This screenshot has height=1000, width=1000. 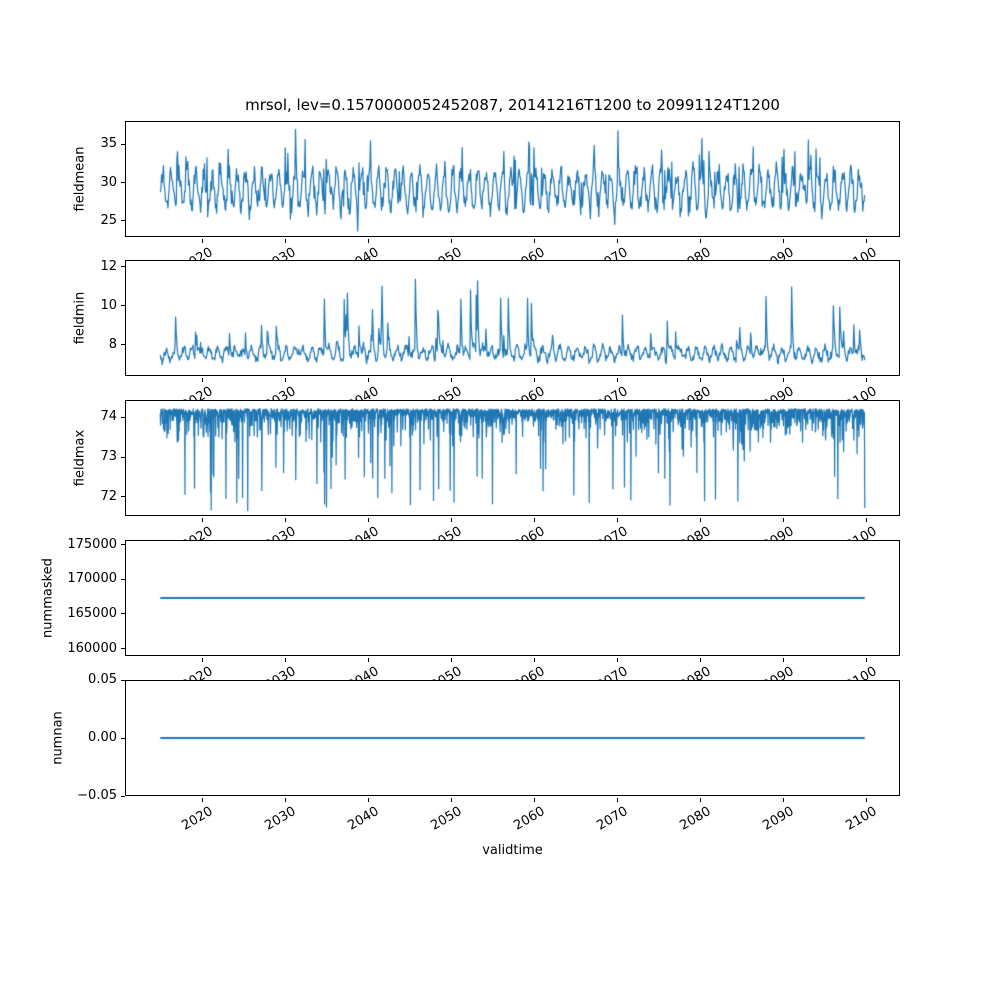 I want to click on y-tick-label: 10, so click(x=108, y=305).